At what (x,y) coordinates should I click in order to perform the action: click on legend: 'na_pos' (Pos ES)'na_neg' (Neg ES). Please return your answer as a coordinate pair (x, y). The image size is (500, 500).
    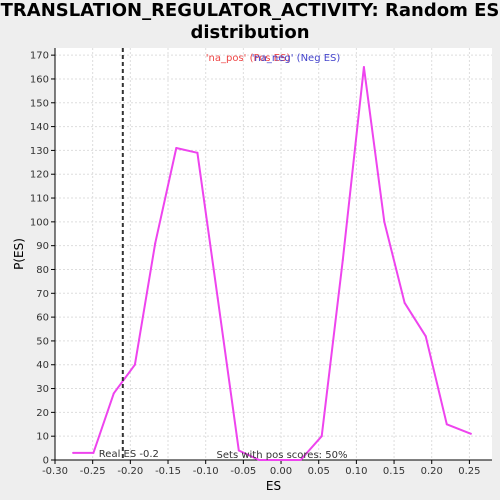
    Looking at the image, I should click on (273, 58).